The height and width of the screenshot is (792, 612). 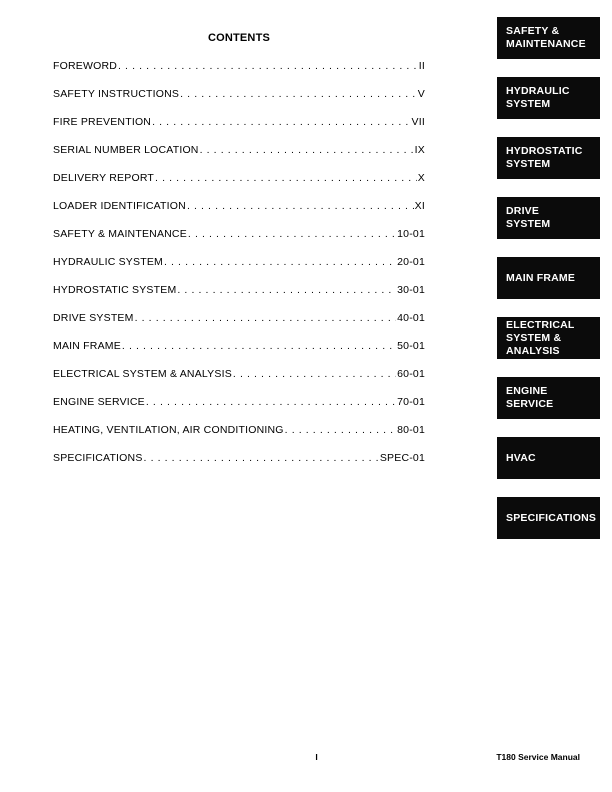 I want to click on toc-entry-label: SERIAL NUMBER LOCATION, so click(x=126, y=150).